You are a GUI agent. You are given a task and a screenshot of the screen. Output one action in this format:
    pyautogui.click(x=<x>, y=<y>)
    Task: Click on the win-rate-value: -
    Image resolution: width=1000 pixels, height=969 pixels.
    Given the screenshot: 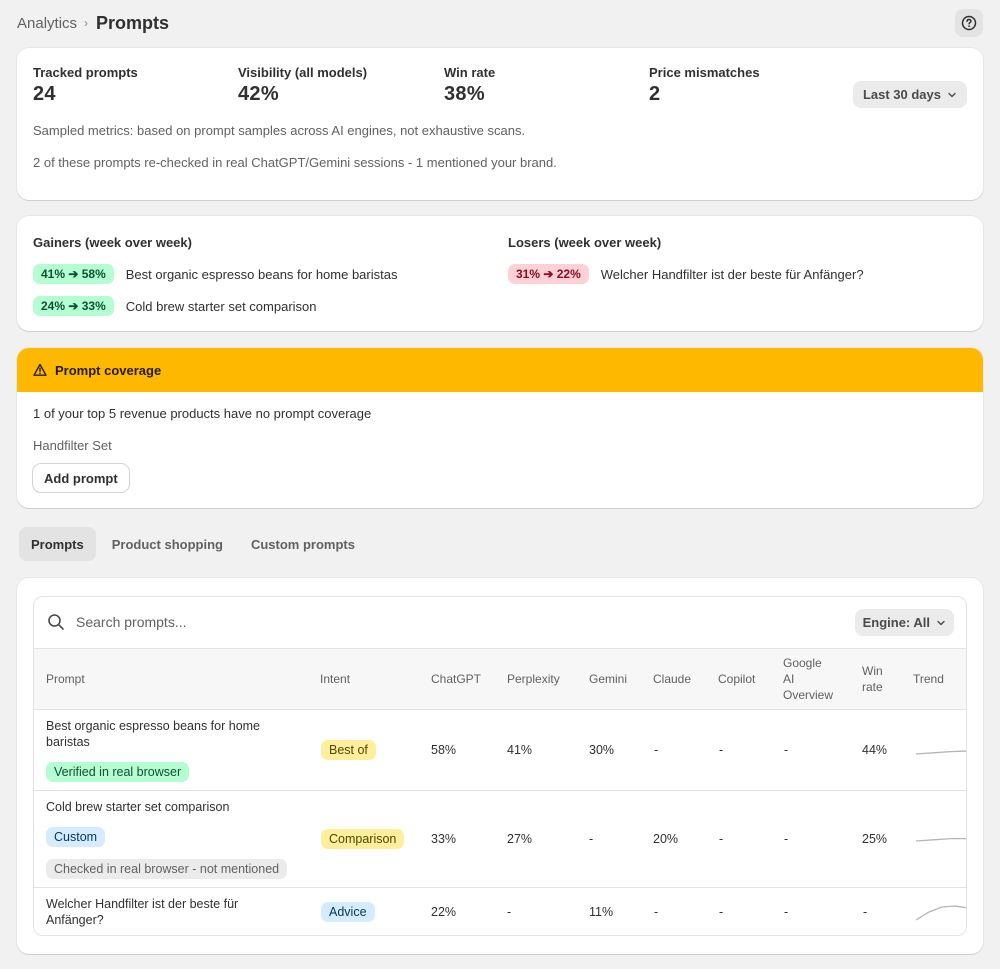 What is the action you would take?
    pyautogui.click(x=865, y=912)
    